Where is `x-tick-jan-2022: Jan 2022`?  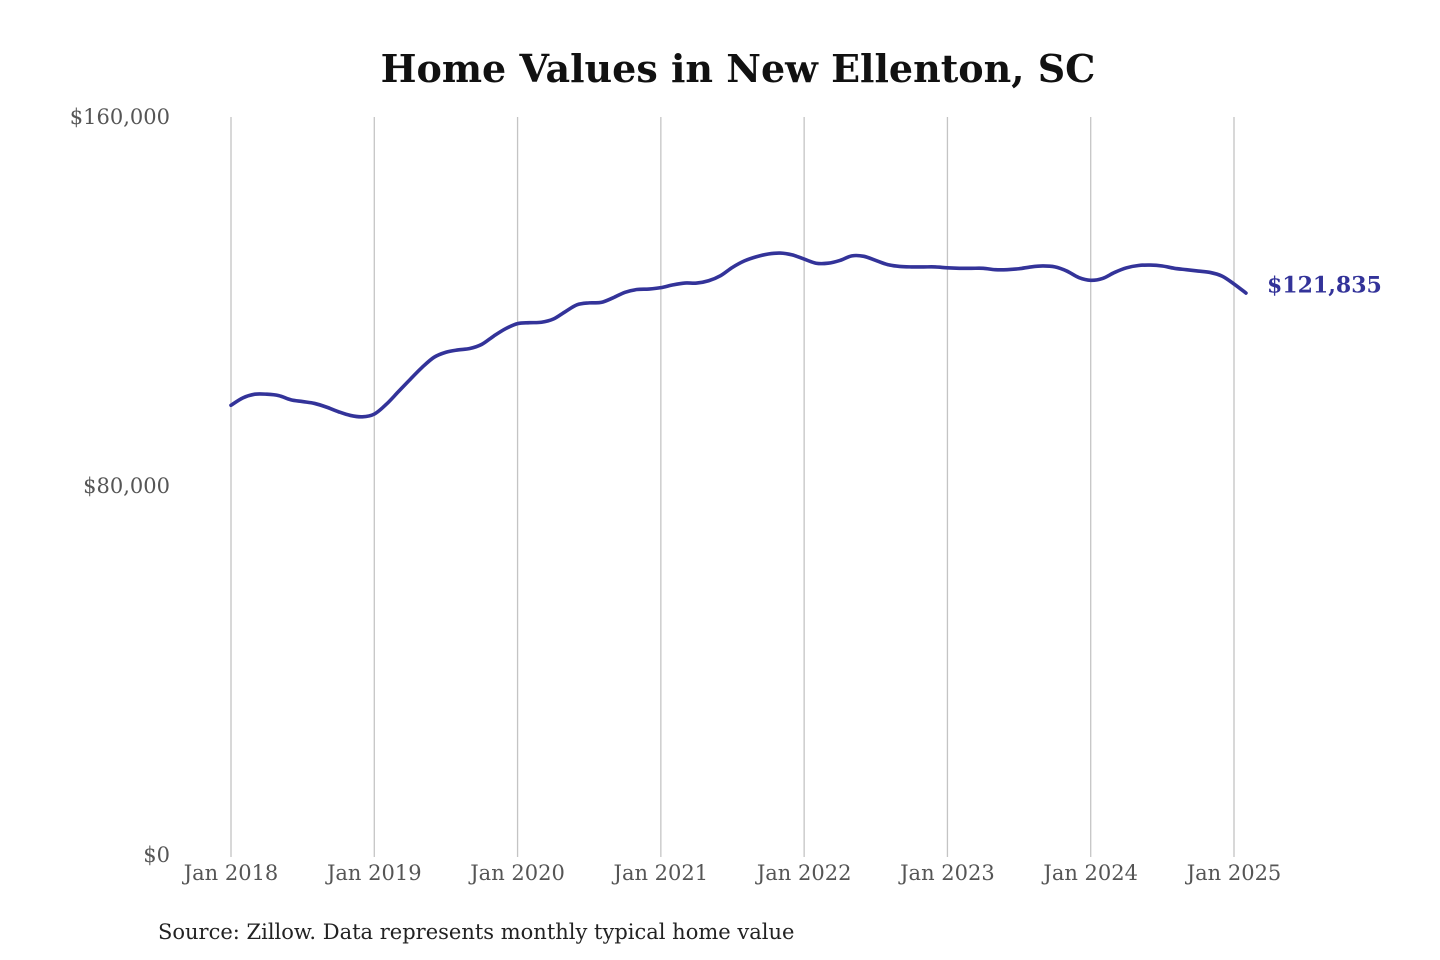 x-tick-jan-2022: Jan 2022 is located at coordinates (803, 873).